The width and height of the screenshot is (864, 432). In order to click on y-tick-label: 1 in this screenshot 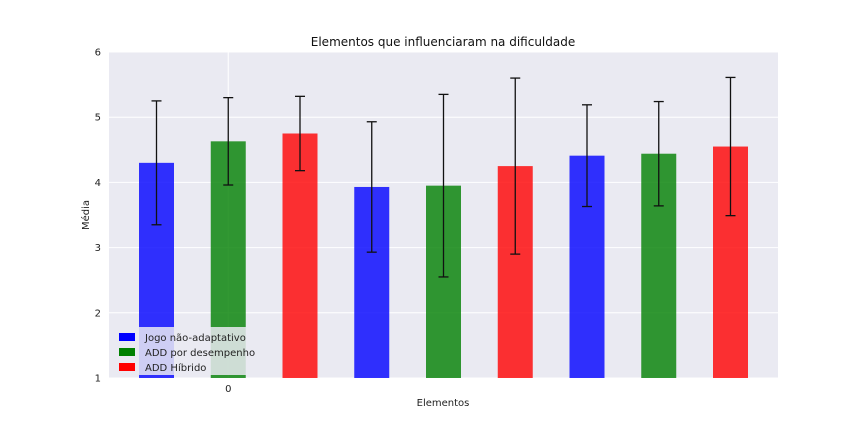, I will do `click(98, 379)`.